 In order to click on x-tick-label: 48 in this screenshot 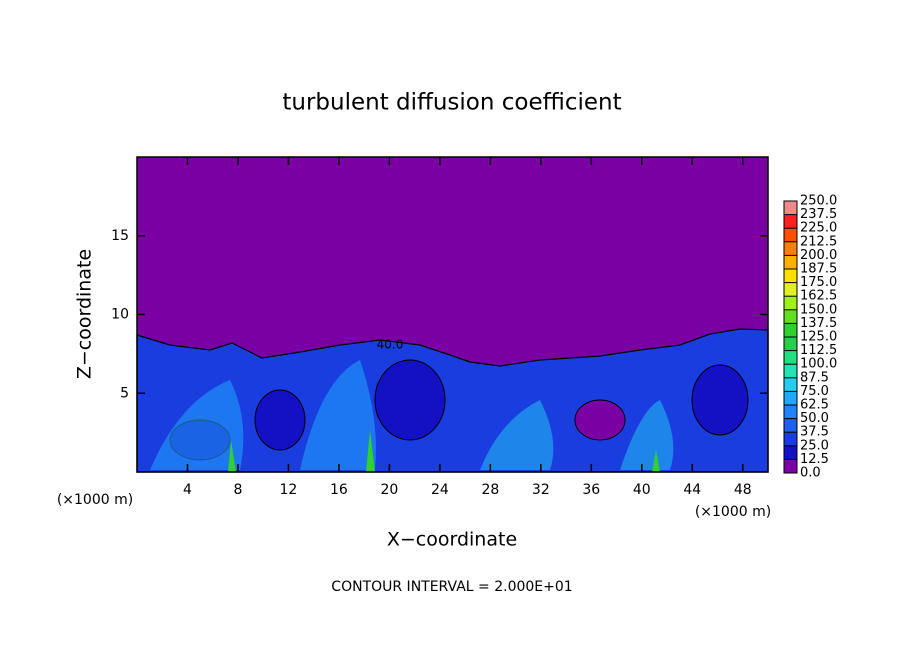, I will do `click(743, 490)`.